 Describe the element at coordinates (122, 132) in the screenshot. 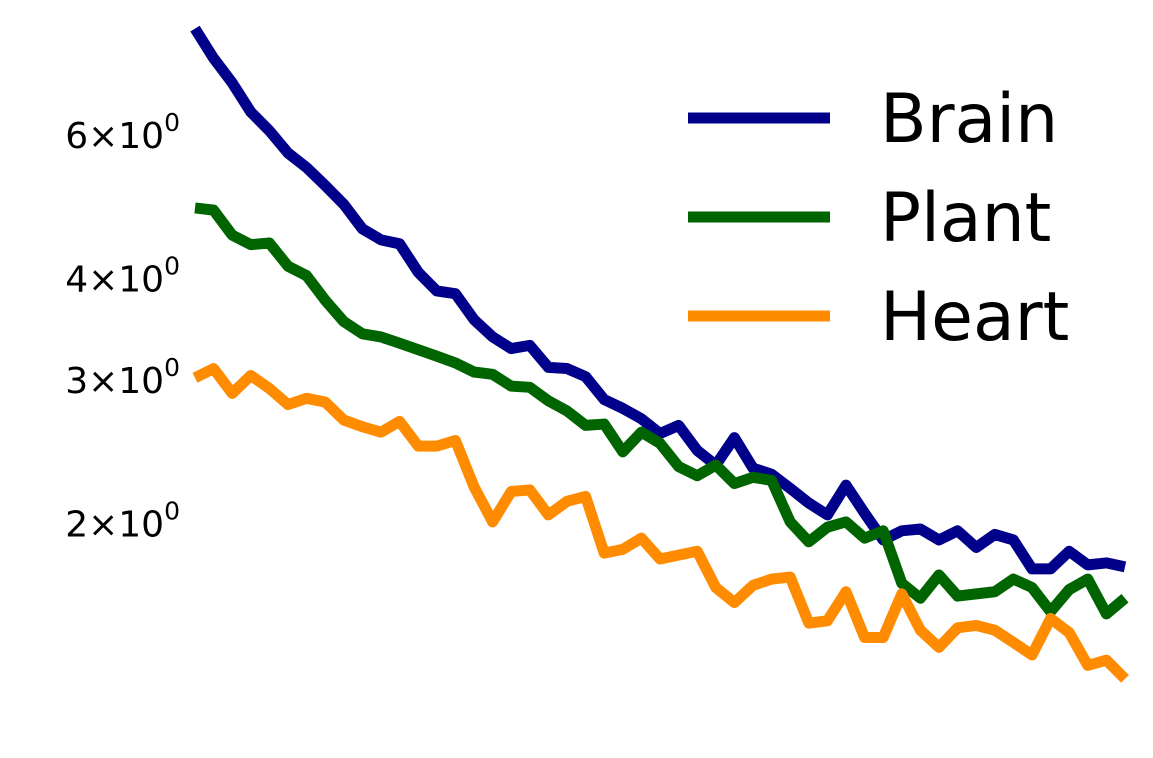

I see `y-tick-label: 6×100` at that location.